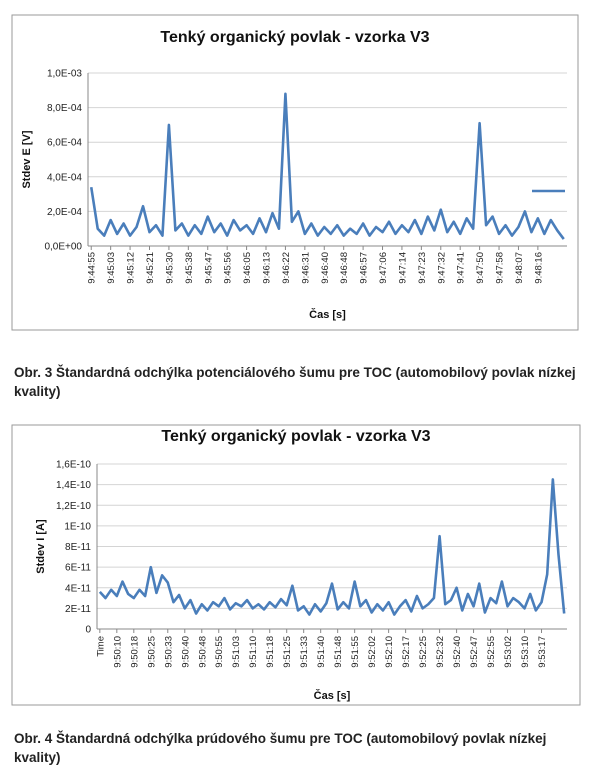 This screenshot has width=600, height=773. Describe the element at coordinates (440, 652) in the screenshot. I see `x-tick-label: 9:52:32` at that location.